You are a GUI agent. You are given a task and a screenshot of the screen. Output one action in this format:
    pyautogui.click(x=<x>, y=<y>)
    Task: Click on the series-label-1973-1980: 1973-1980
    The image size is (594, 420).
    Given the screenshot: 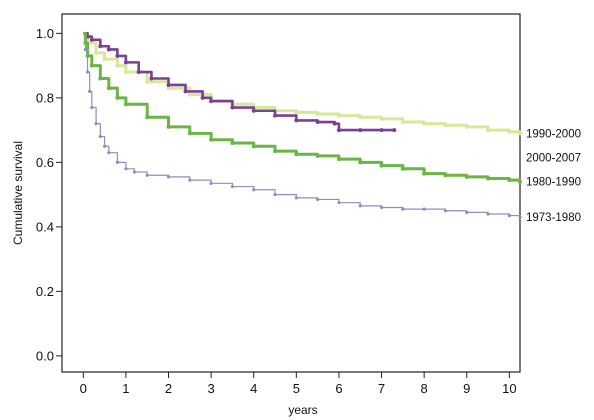 What is the action you would take?
    pyautogui.click(x=553, y=218)
    